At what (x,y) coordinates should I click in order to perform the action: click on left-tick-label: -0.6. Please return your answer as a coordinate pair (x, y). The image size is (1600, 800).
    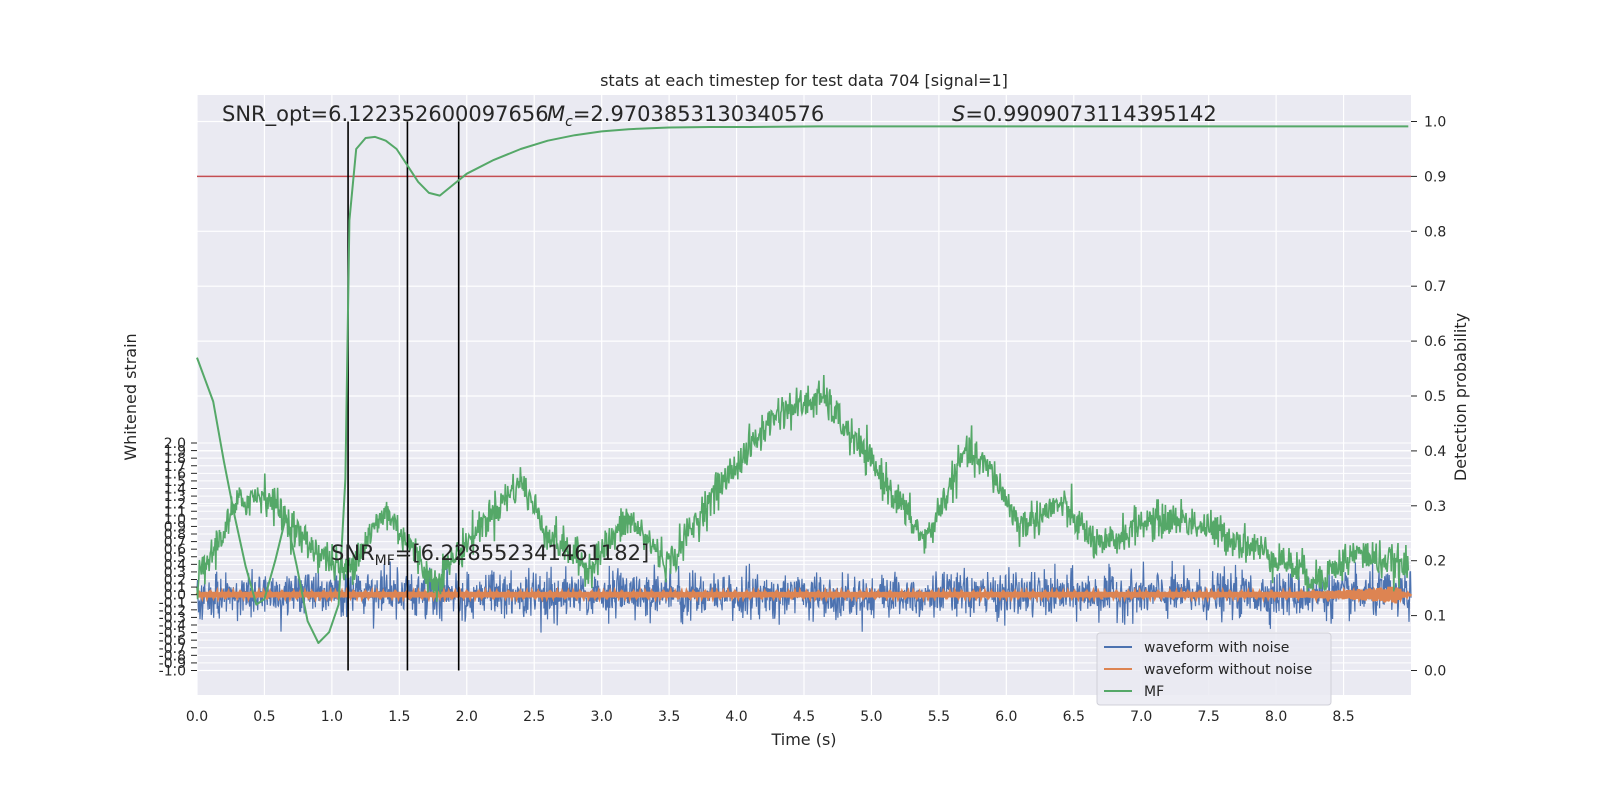
    Looking at the image, I should click on (172, 641).